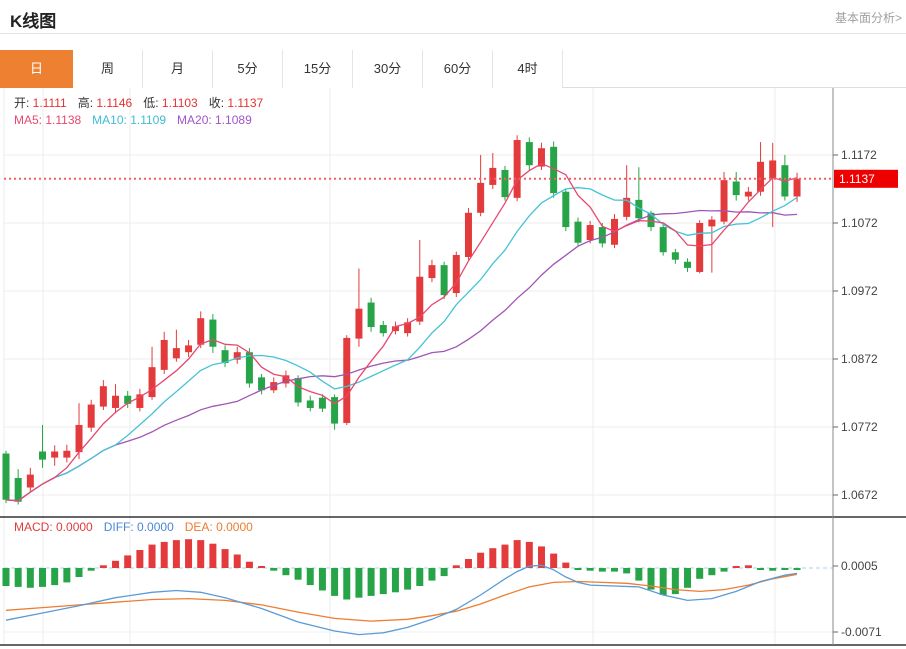 Image resolution: width=906 pixels, height=649 pixels. Describe the element at coordinates (129, 120) in the screenshot. I see `ma-legend-item: MA10: 1.1109` at that location.